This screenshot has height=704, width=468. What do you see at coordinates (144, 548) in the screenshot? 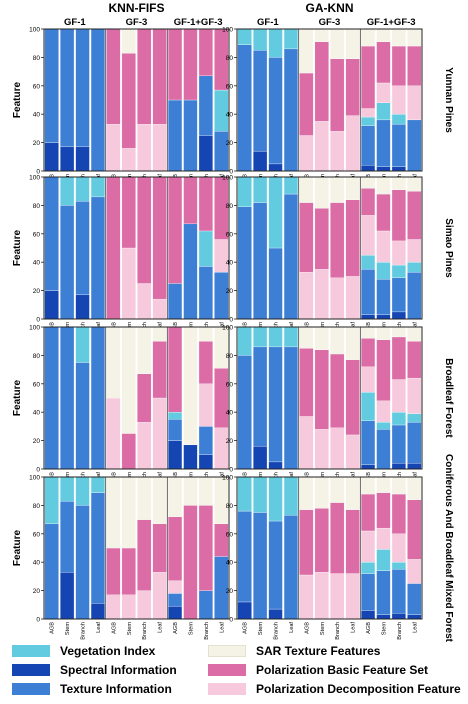
I see `bar-knn-fifs-coniferous-and-broadleaf-mixed-forest-gf-3-branch` at bounding box center [144, 548].